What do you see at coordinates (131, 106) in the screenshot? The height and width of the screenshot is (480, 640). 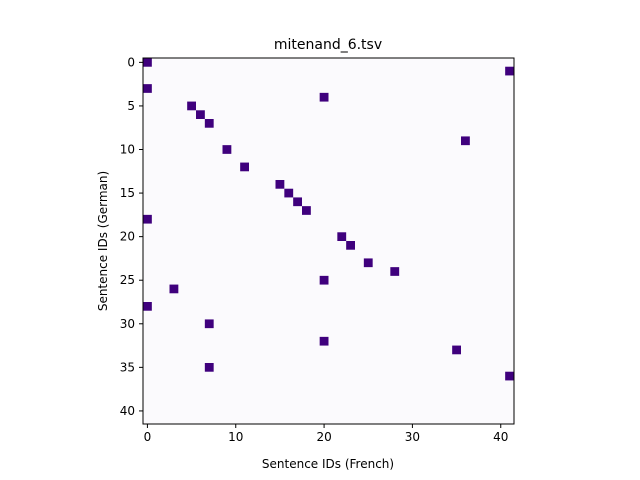 I see `y-tick-label: 5` at bounding box center [131, 106].